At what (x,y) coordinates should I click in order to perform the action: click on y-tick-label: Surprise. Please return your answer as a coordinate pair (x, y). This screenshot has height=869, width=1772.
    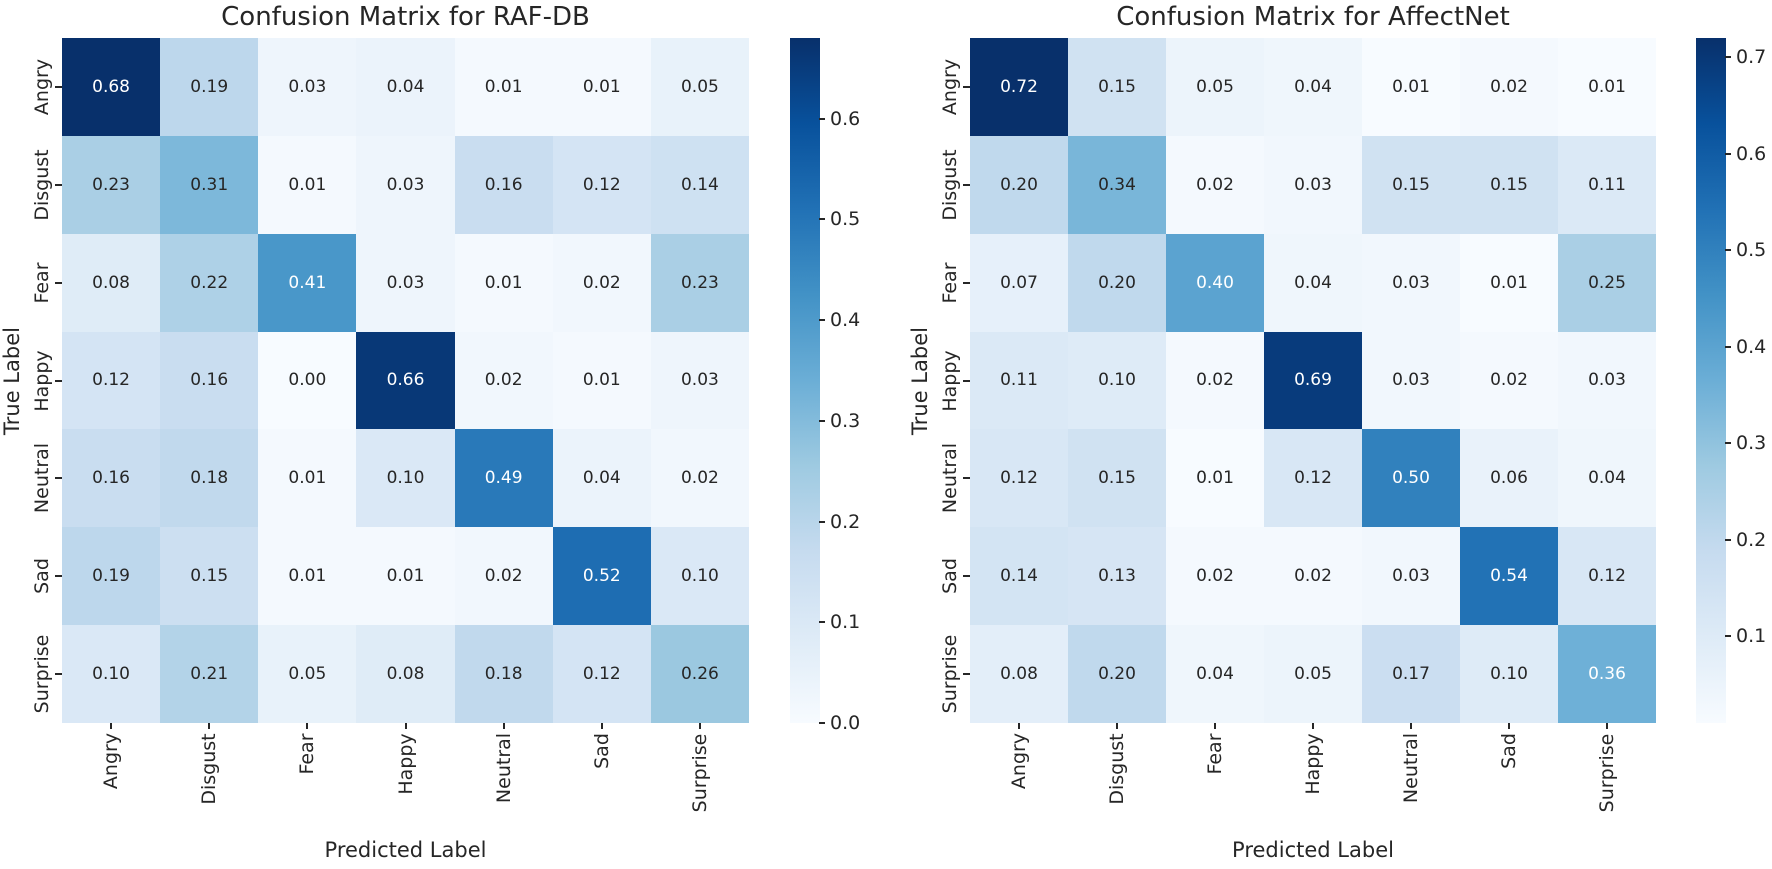
    Looking at the image, I should click on (42, 674).